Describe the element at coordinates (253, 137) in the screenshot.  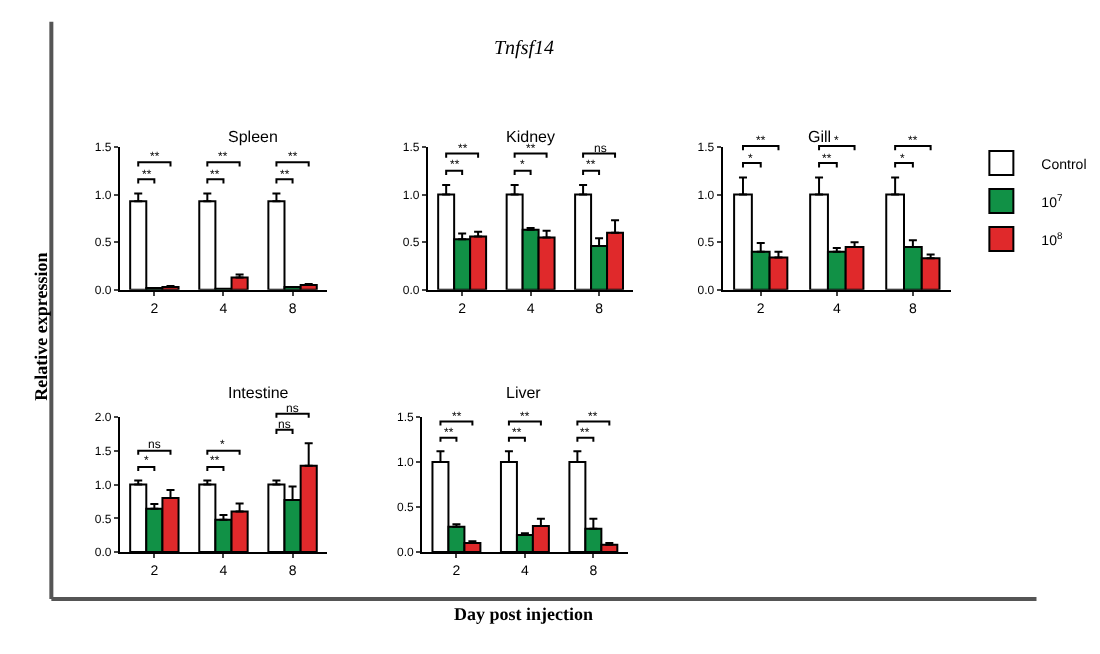
I see `chart-title: Spleen` at that location.